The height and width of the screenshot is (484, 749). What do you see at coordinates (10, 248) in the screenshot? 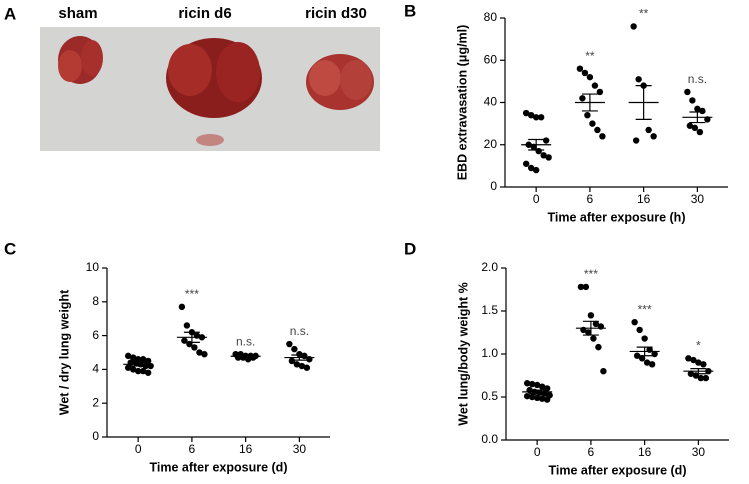
I see `panel-label: C` at bounding box center [10, 248].